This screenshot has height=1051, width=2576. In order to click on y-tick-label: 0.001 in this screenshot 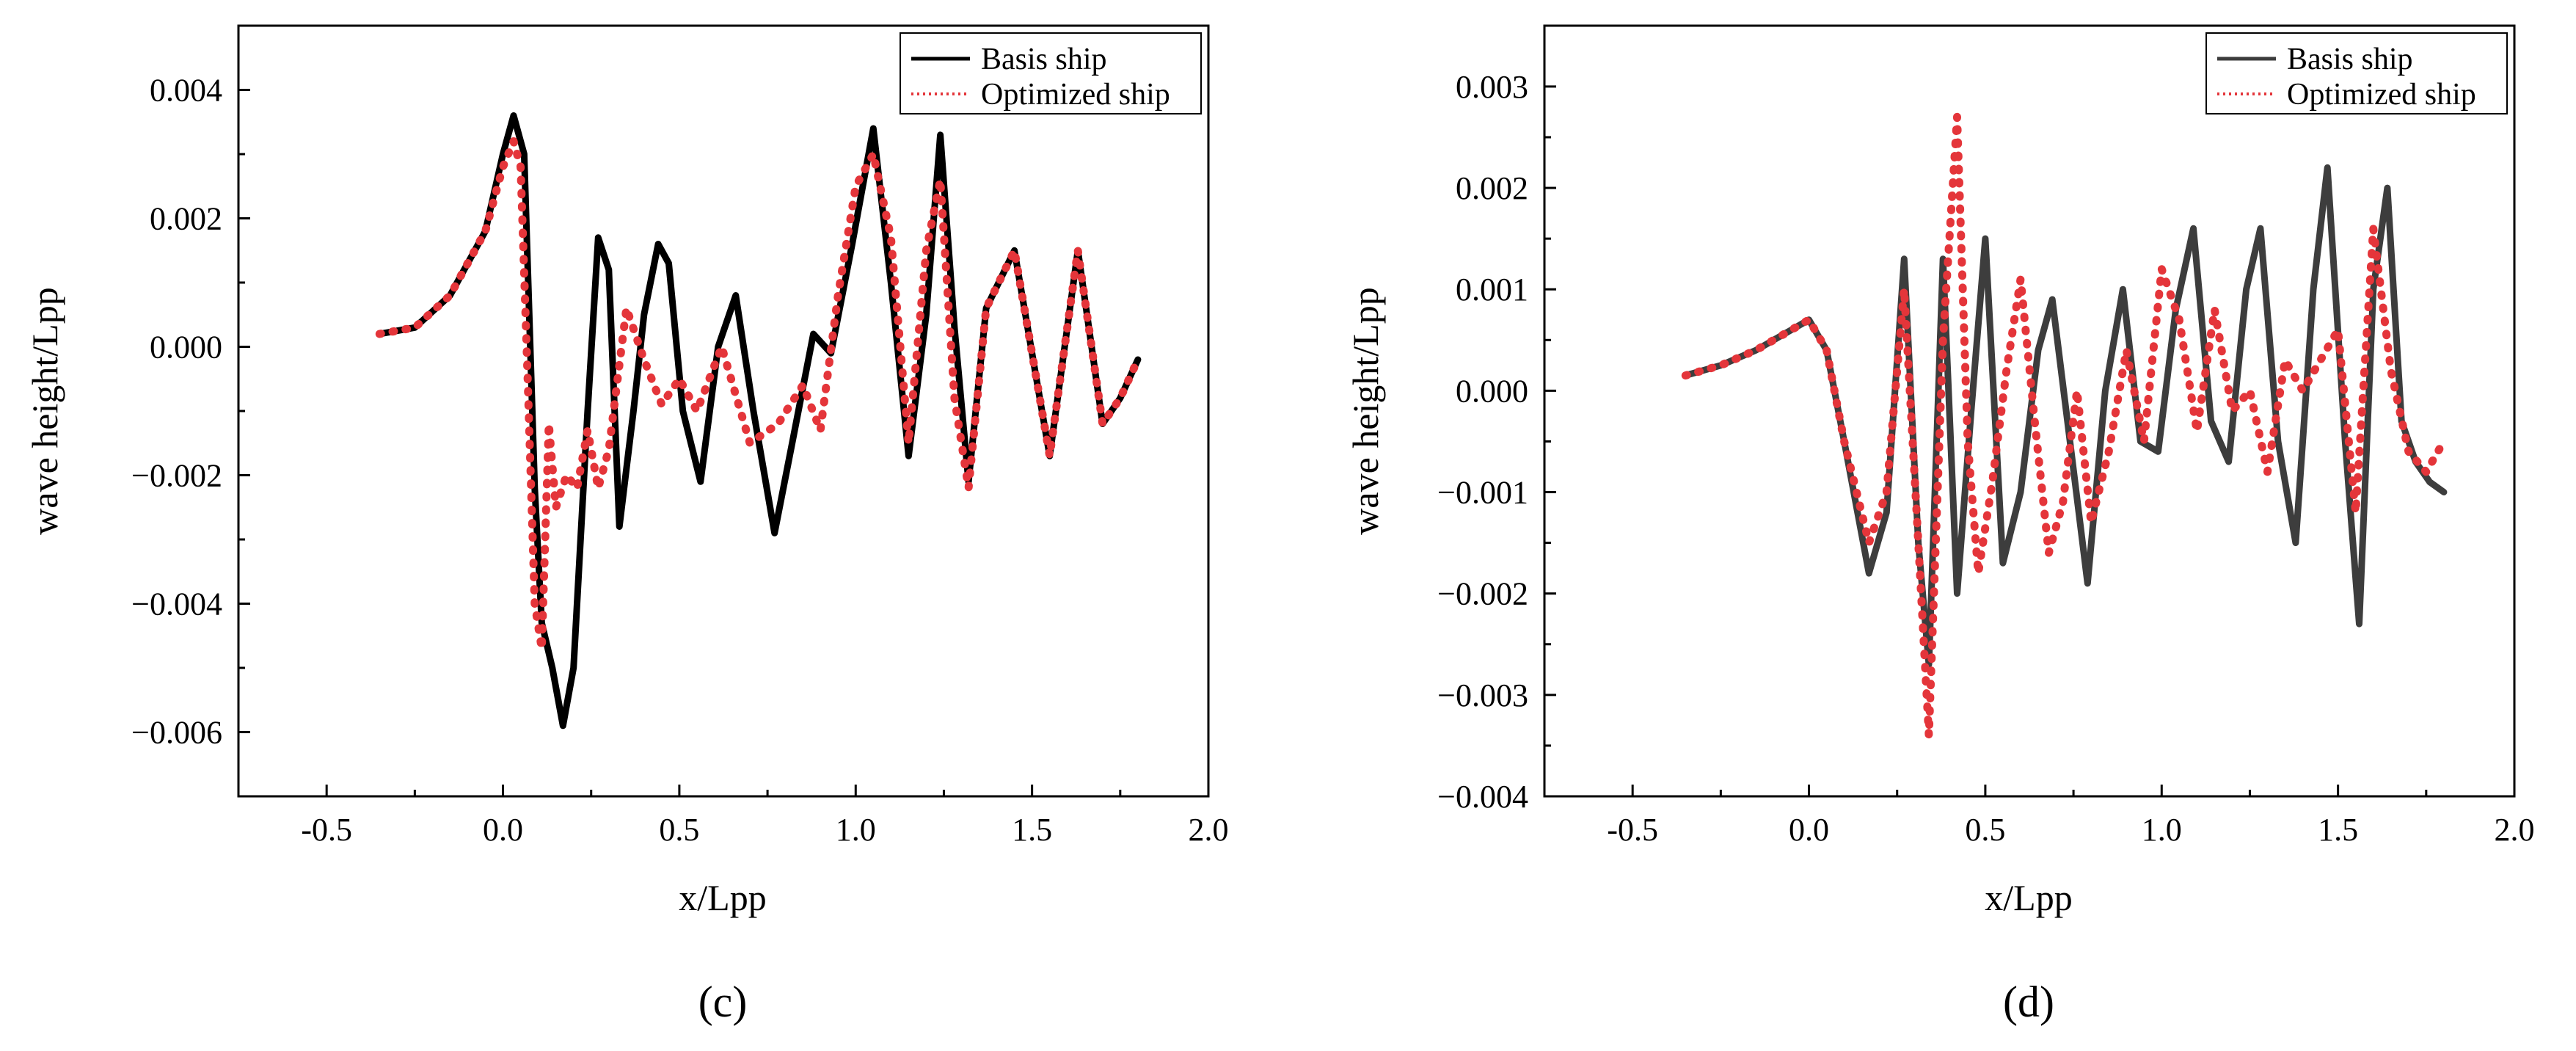, I will do `click(1492, 290)`.